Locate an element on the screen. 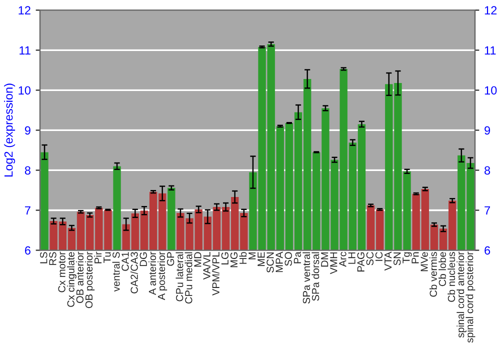  y-tick-label: 11 is located at coordinates (25, 50).